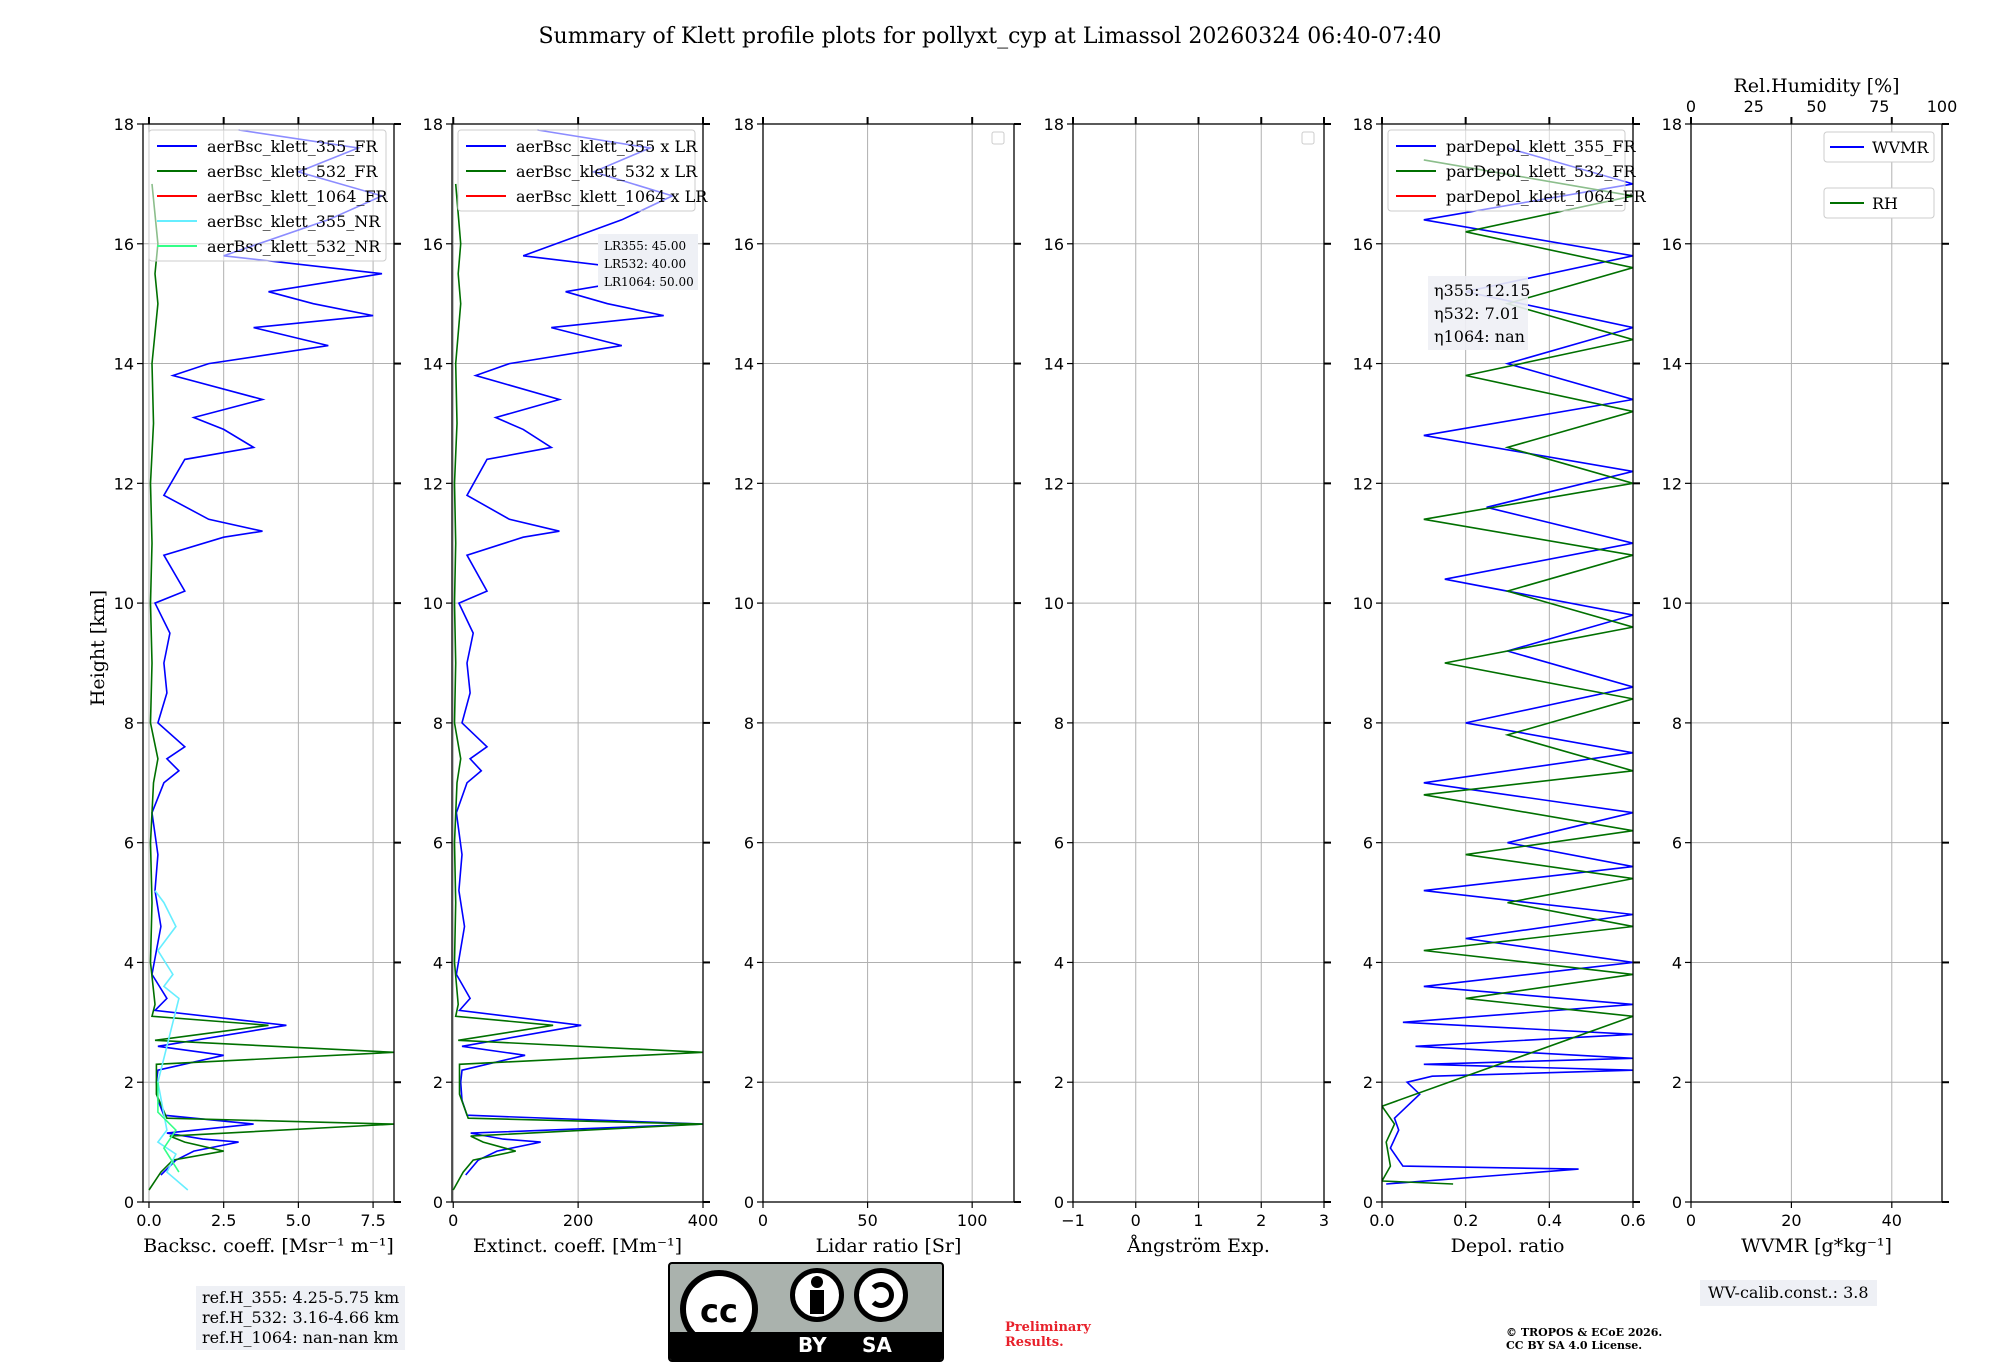 The image size is (2000, 1362). I want to click on copyright-line-2: CC BY SA 4.0 License., so click(1574, 1345).